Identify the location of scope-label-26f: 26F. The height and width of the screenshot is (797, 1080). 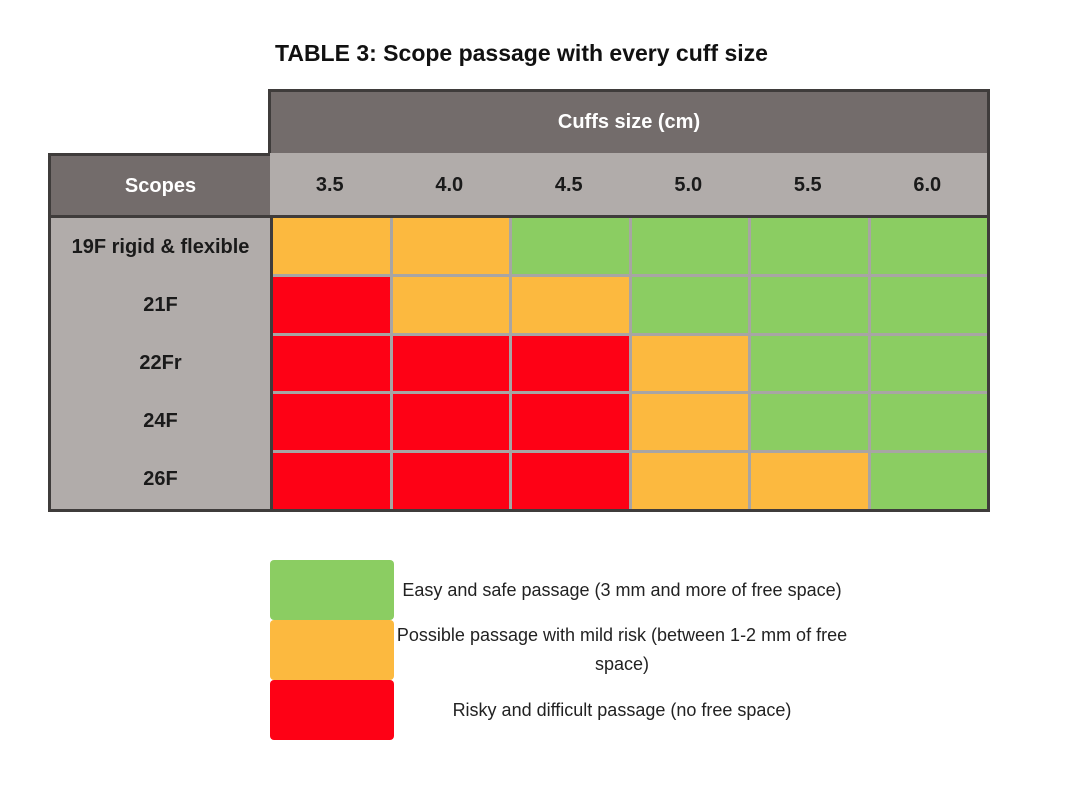
(160, 479).